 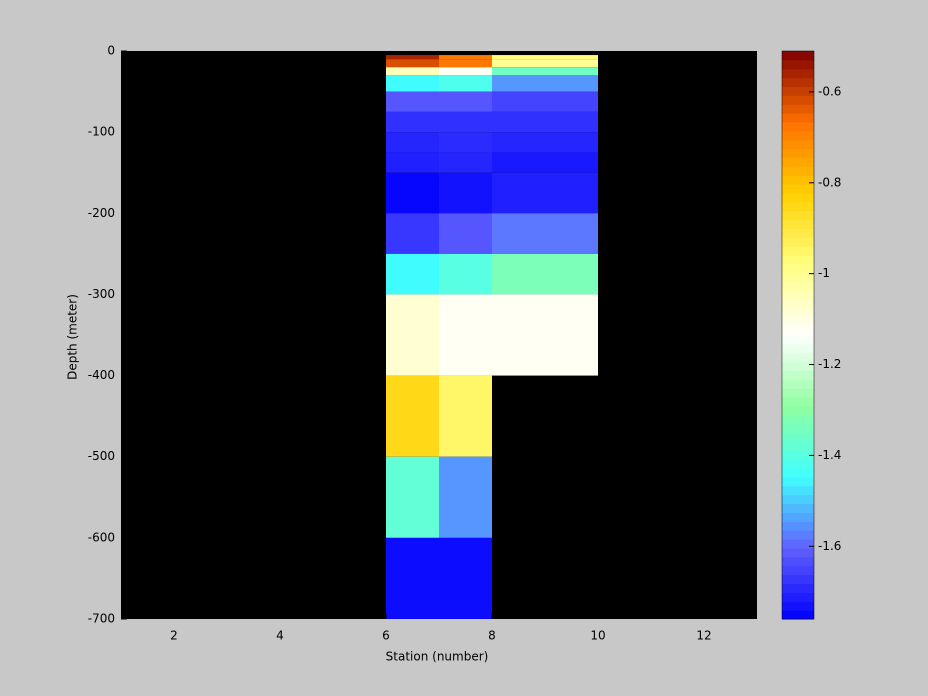 I want to click on y-tick-label: -400, so click(x=101, y=375).